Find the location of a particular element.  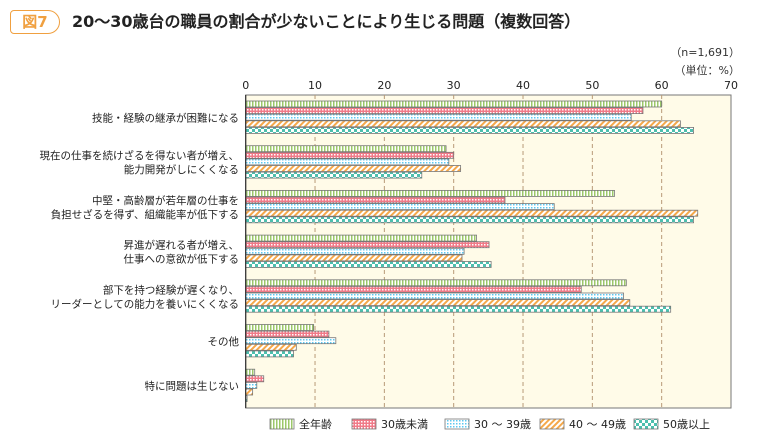

x-tick-label: 50 is located at coordinates (592, 85).